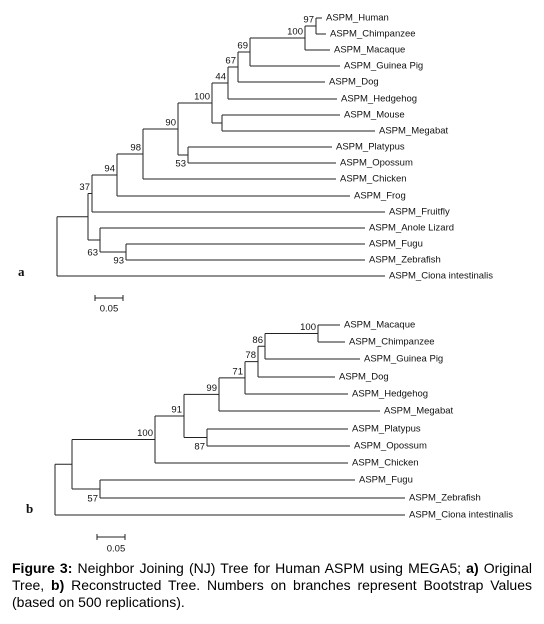 The height and width of the screenshot is (624, 544). What do you see at coordinates (211, 388) in the screenshot?
I see `bootstrap-value: 99` at bounding box center [211, 388].